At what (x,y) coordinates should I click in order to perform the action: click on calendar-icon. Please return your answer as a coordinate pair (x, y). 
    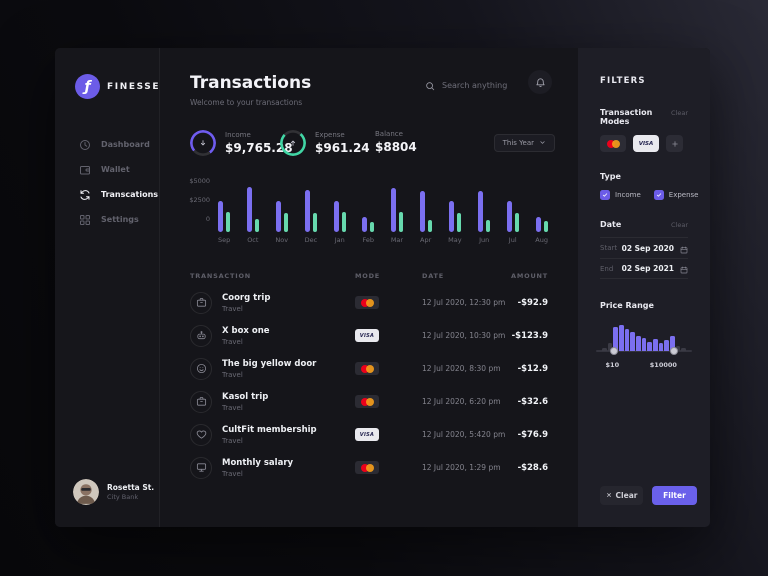
    Looking at the image, I should click on (684, 268).